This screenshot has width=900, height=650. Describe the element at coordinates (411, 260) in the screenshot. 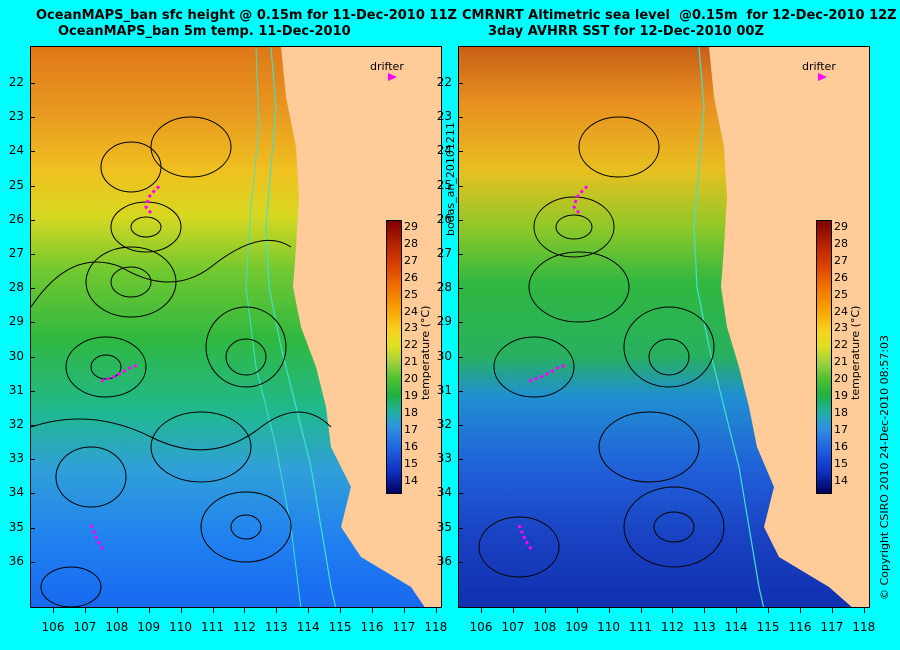

I see `colorbar-tick-label: 27` at that location.